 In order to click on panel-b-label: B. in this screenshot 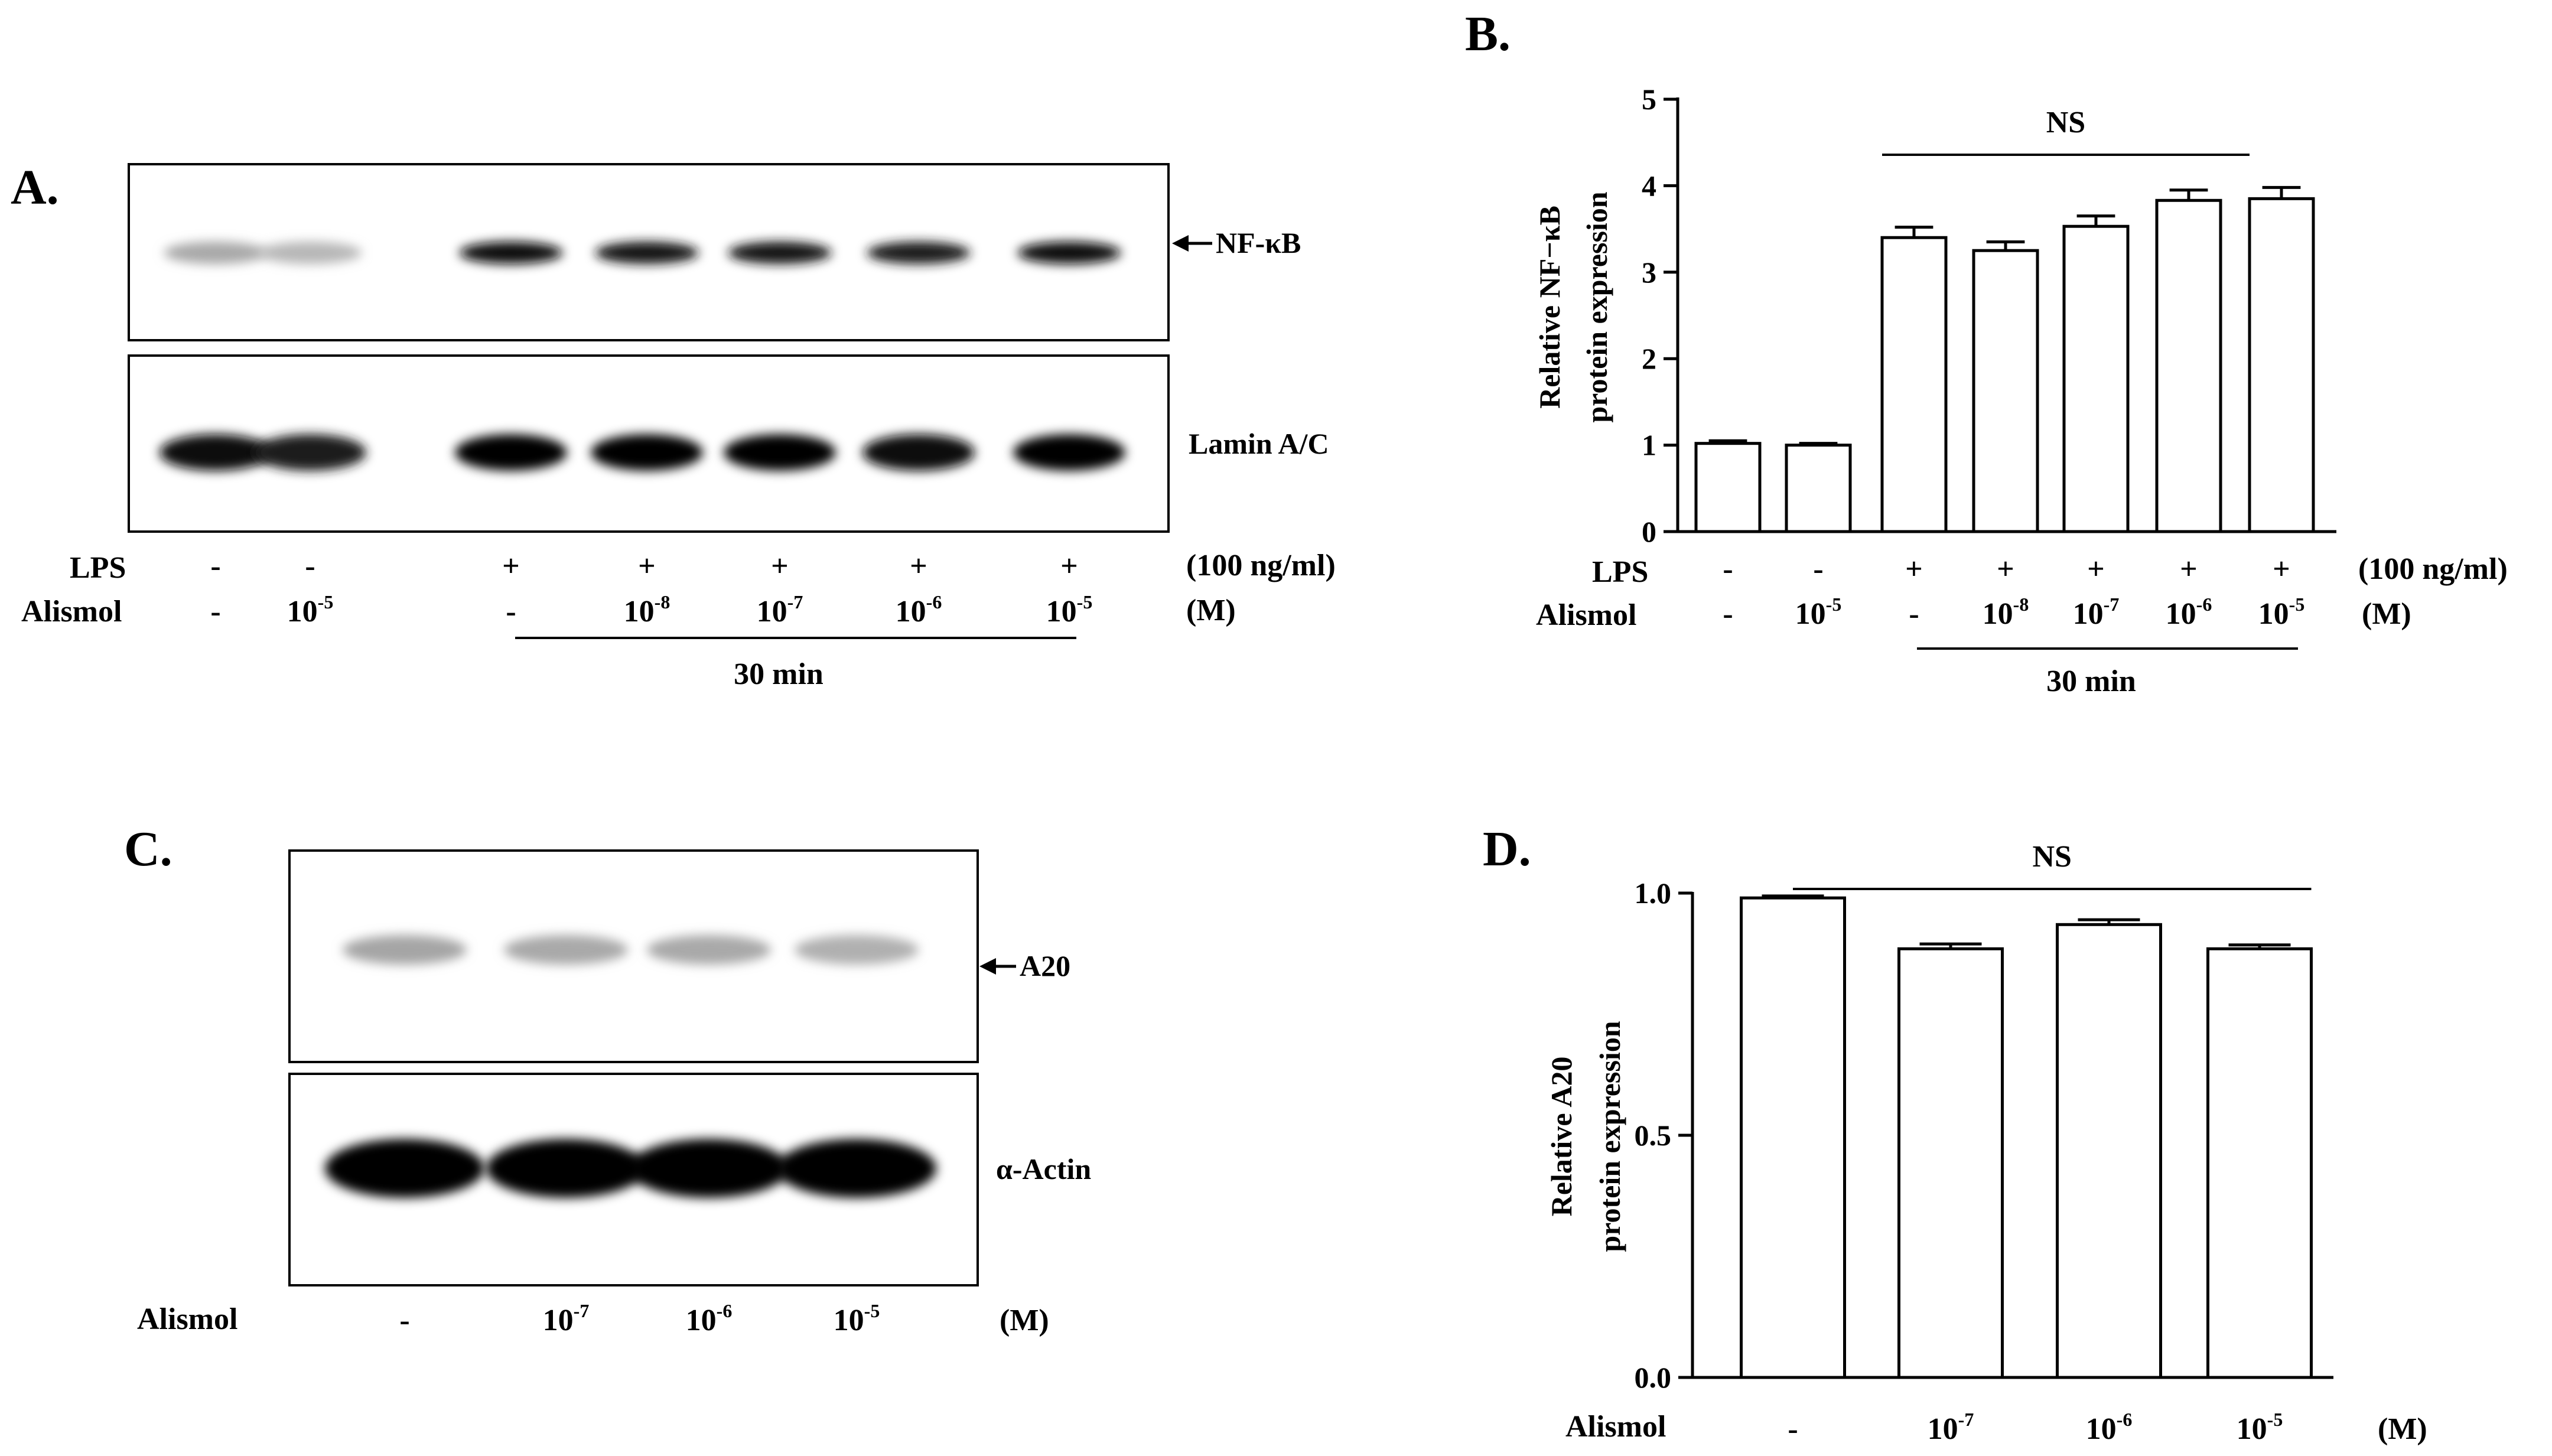, I will do `click(1488, 33)`.